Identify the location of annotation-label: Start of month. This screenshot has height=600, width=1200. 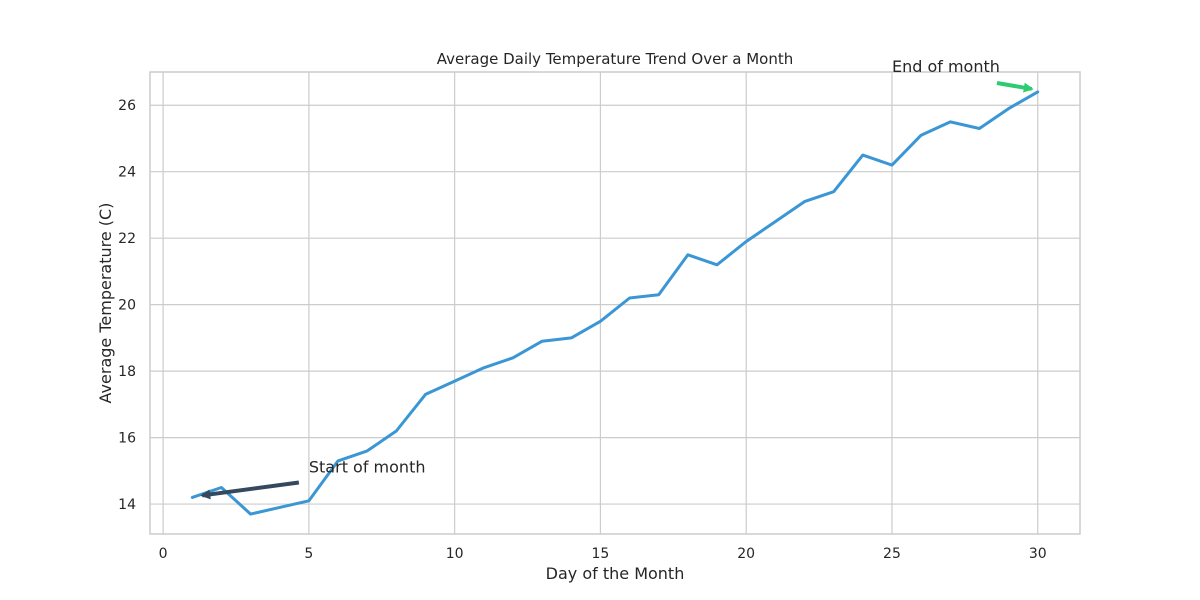
(367, 467).